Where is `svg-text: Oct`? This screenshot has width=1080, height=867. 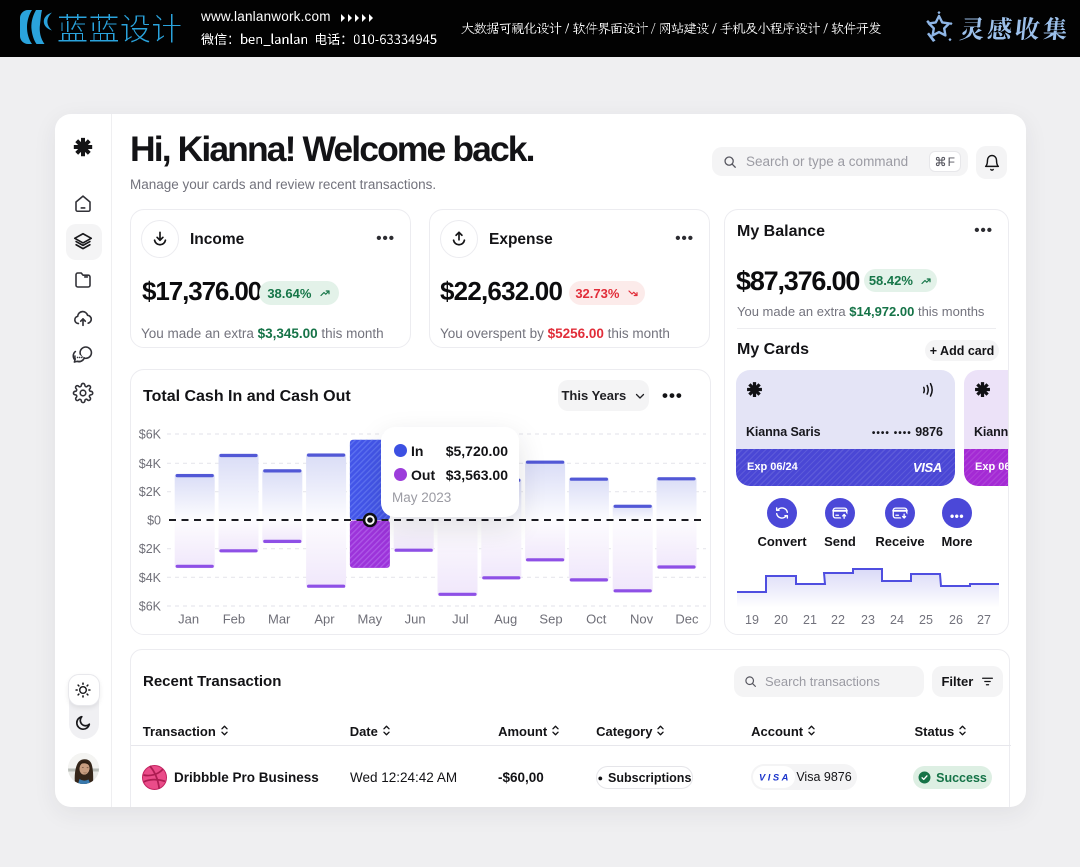 svg-text: Oct is located at coordinates (596, 619).